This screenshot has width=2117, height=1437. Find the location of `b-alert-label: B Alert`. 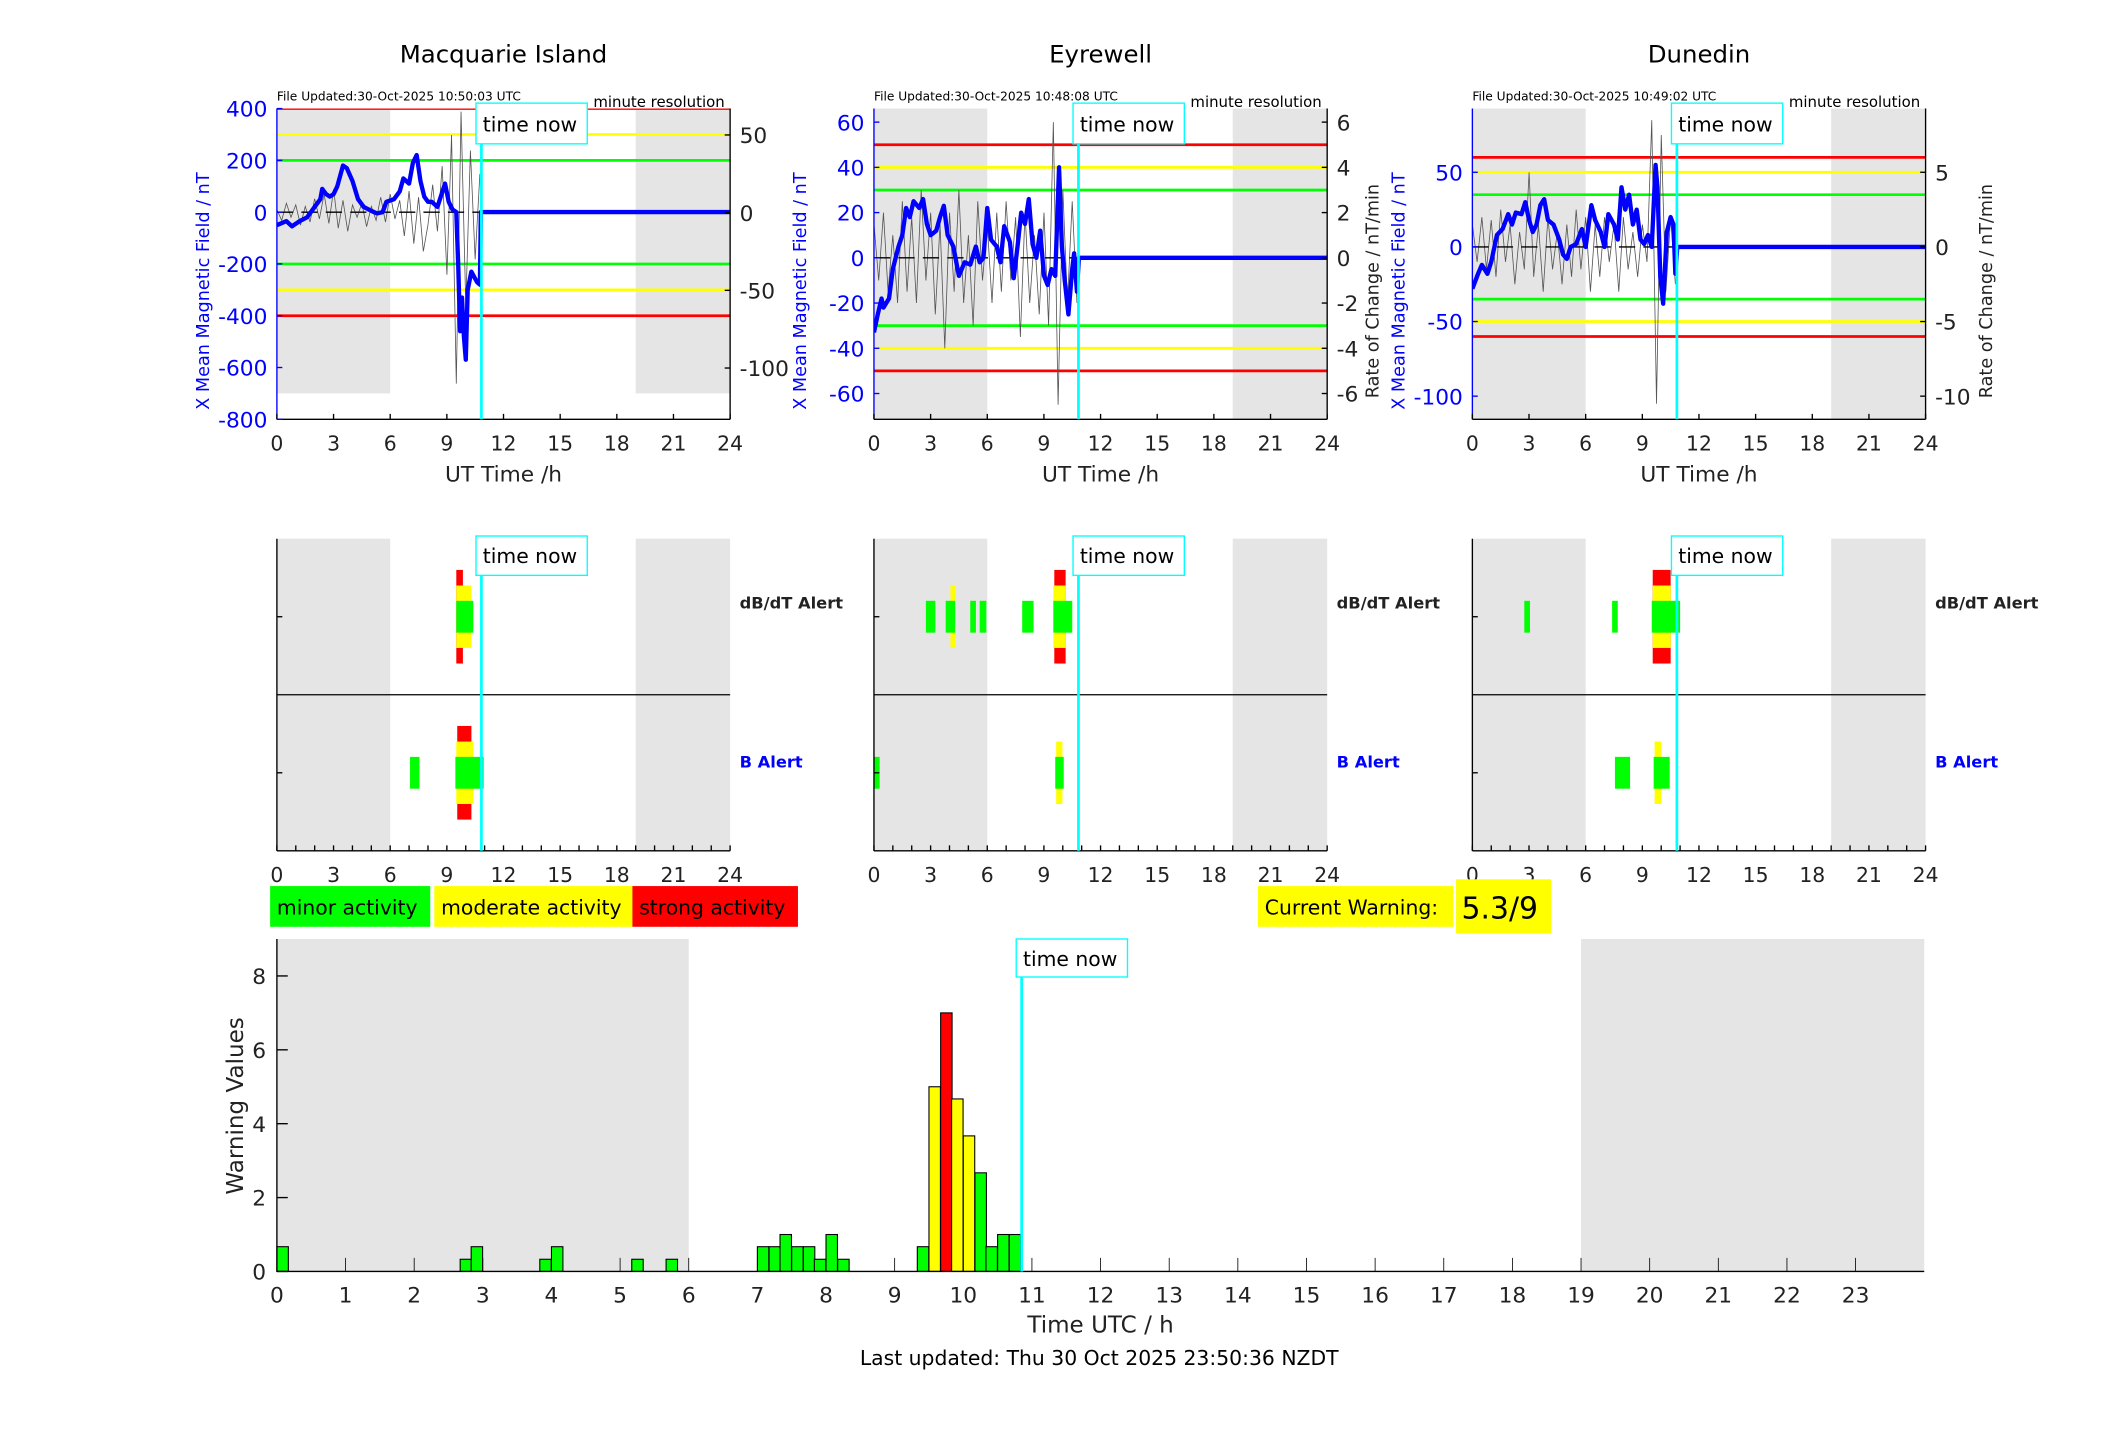

b-alert-label: B Alert is located at coordinates (1966, 761).